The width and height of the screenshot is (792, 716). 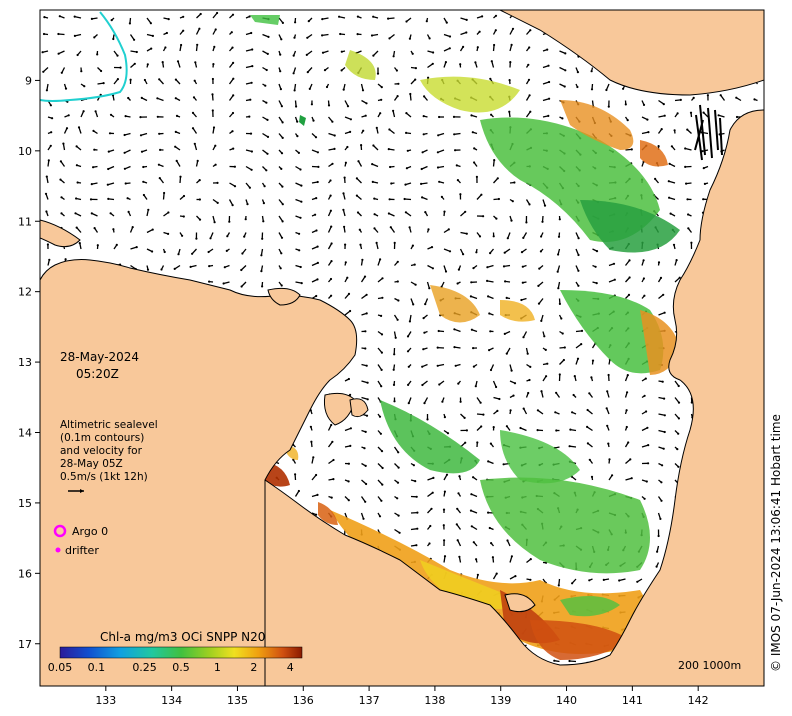 I want to click on y-tick-label: 17, so click(x=25, y=644).